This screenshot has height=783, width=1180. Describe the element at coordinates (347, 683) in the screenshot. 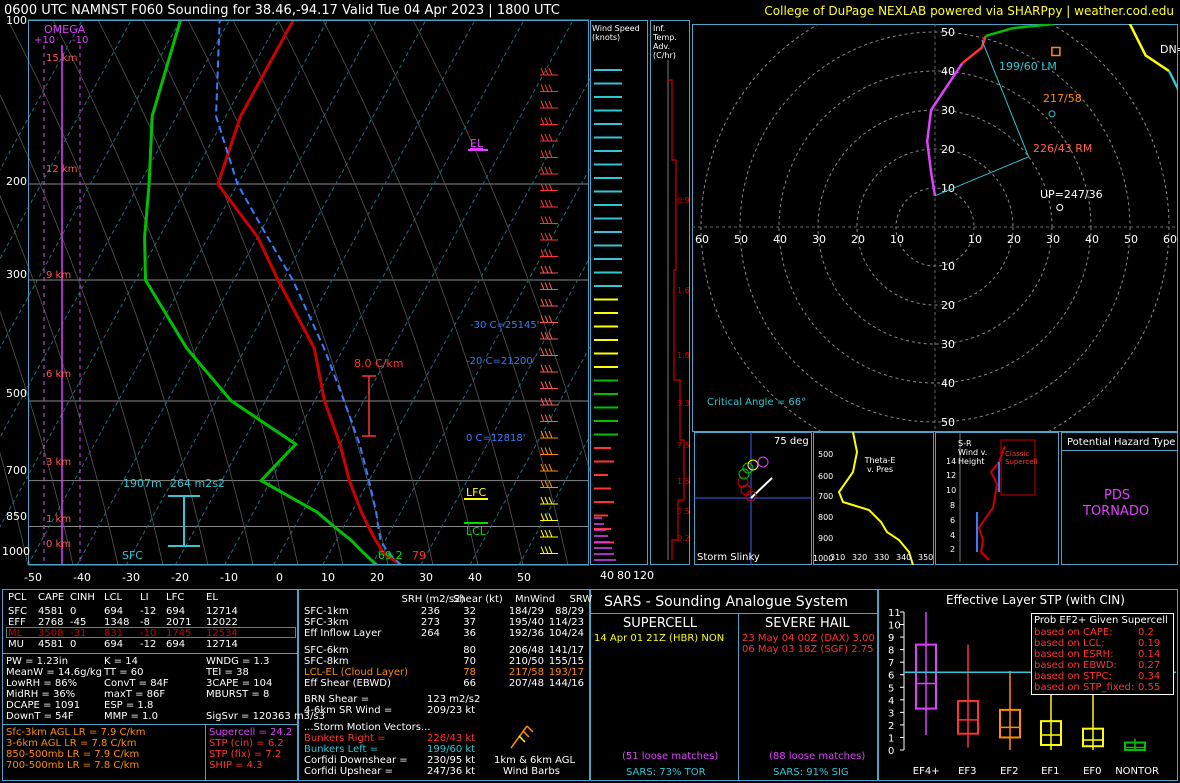

I see `kin-row-label: Eff Shear (EBWD)` at that location.